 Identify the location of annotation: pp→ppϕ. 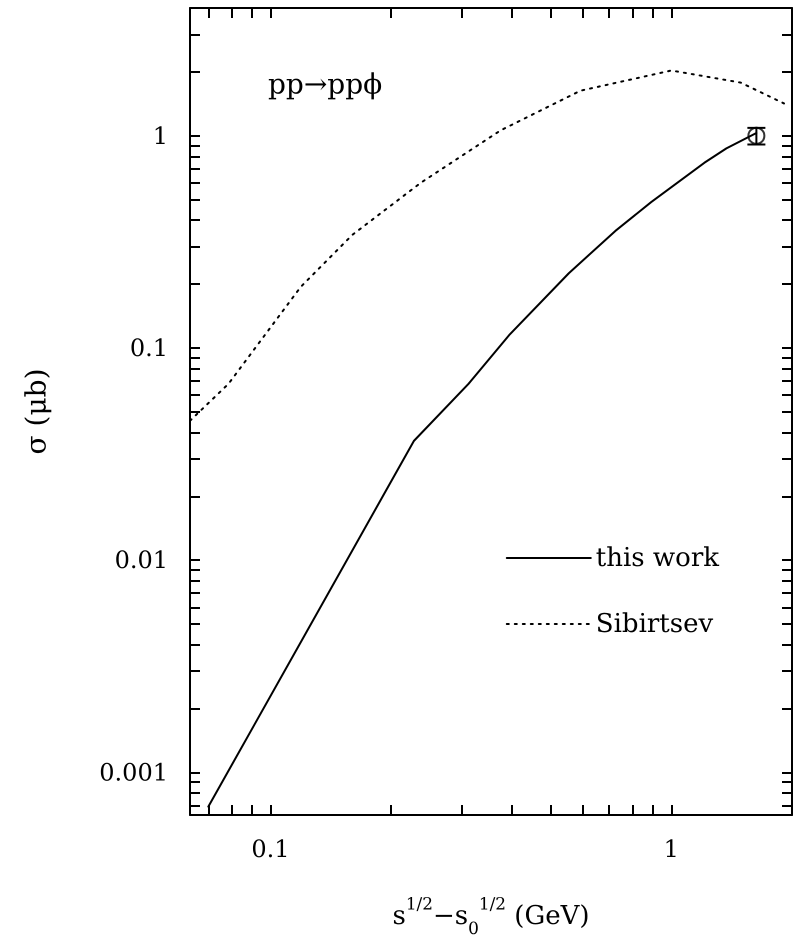
(325, 84).